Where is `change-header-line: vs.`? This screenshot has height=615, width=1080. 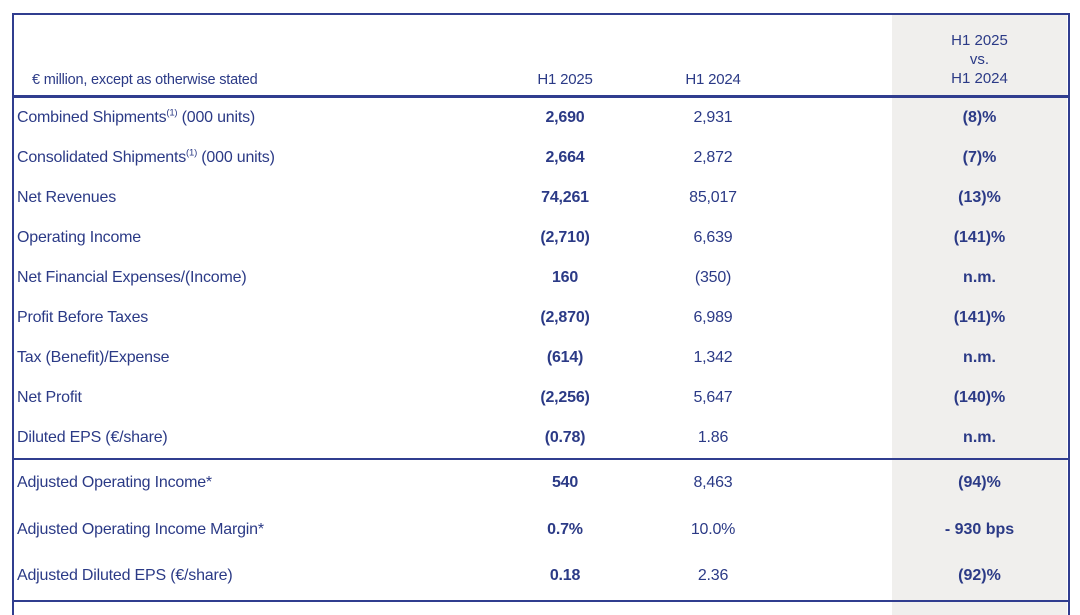 change-header-line: vs. is located at coordinates (979, 59).